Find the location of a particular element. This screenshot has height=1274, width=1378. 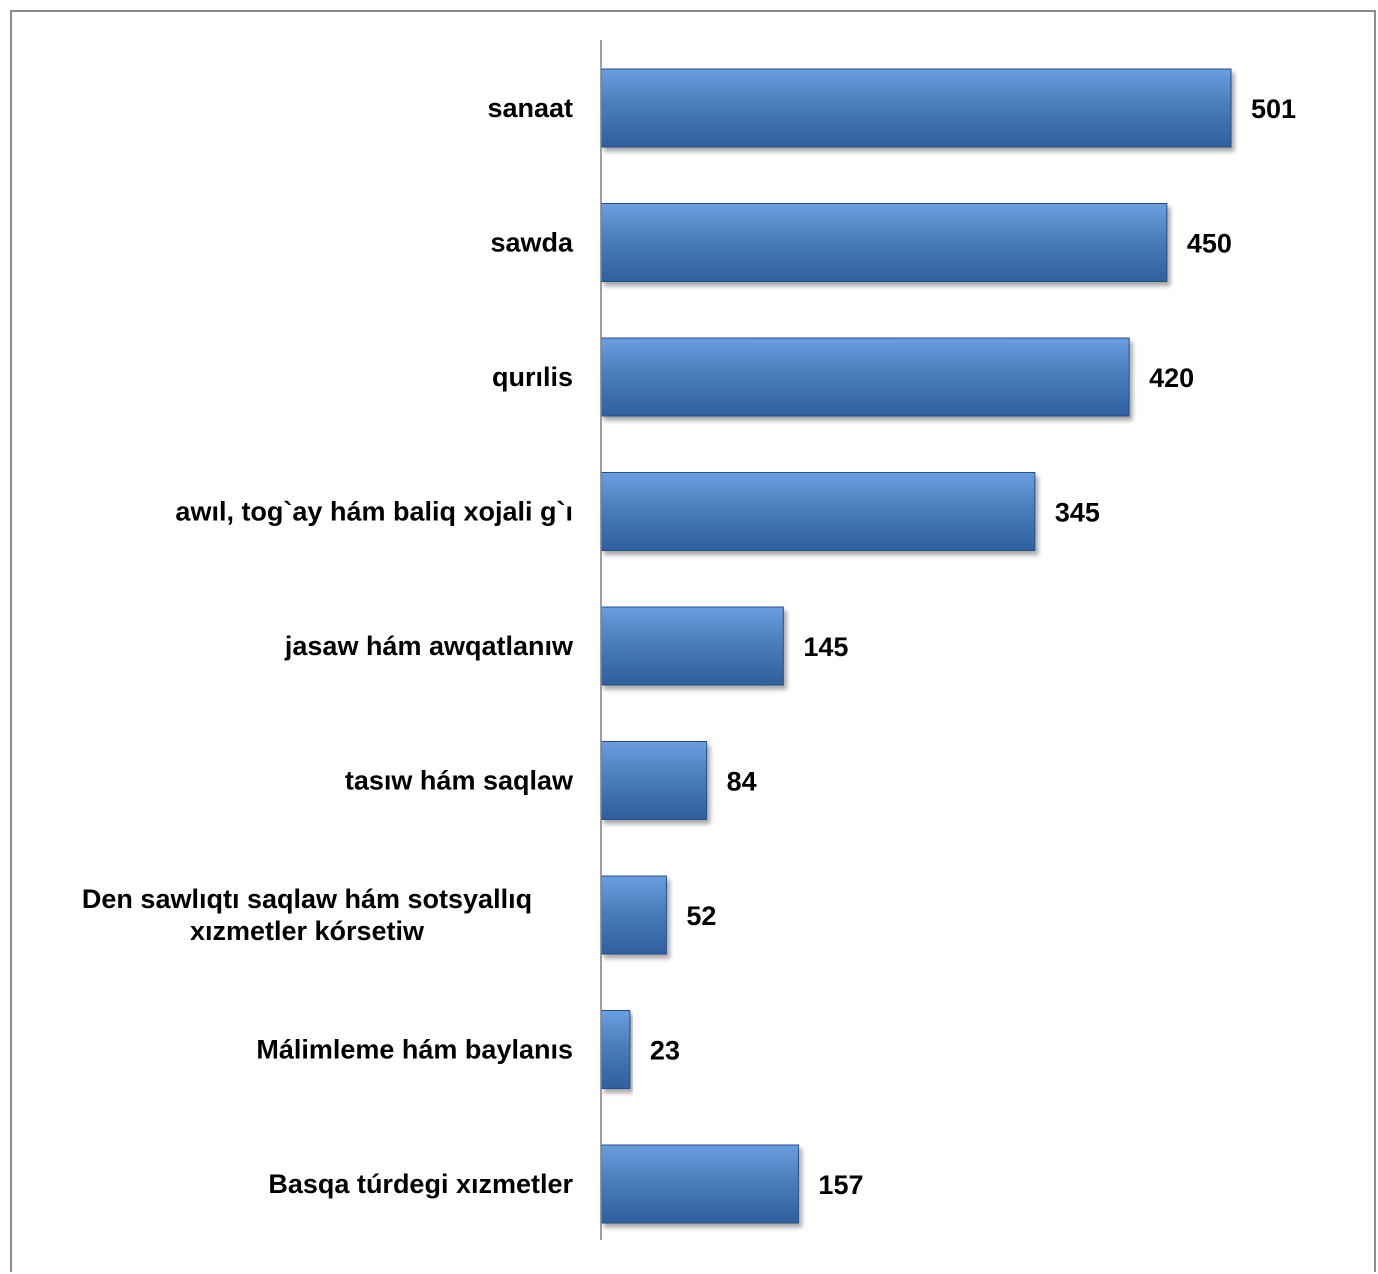

category-label-line: tasıw hám saqlaw is located at coordinates (459, 781).